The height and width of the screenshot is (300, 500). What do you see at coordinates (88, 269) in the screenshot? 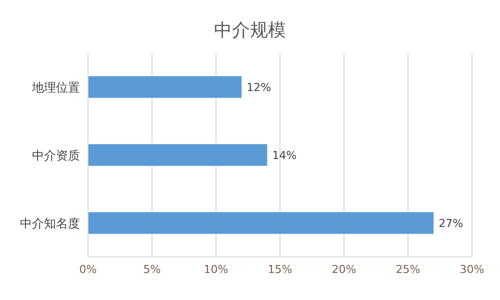
I see `x-tick-label: 0%` at bounding box center [88, 269].